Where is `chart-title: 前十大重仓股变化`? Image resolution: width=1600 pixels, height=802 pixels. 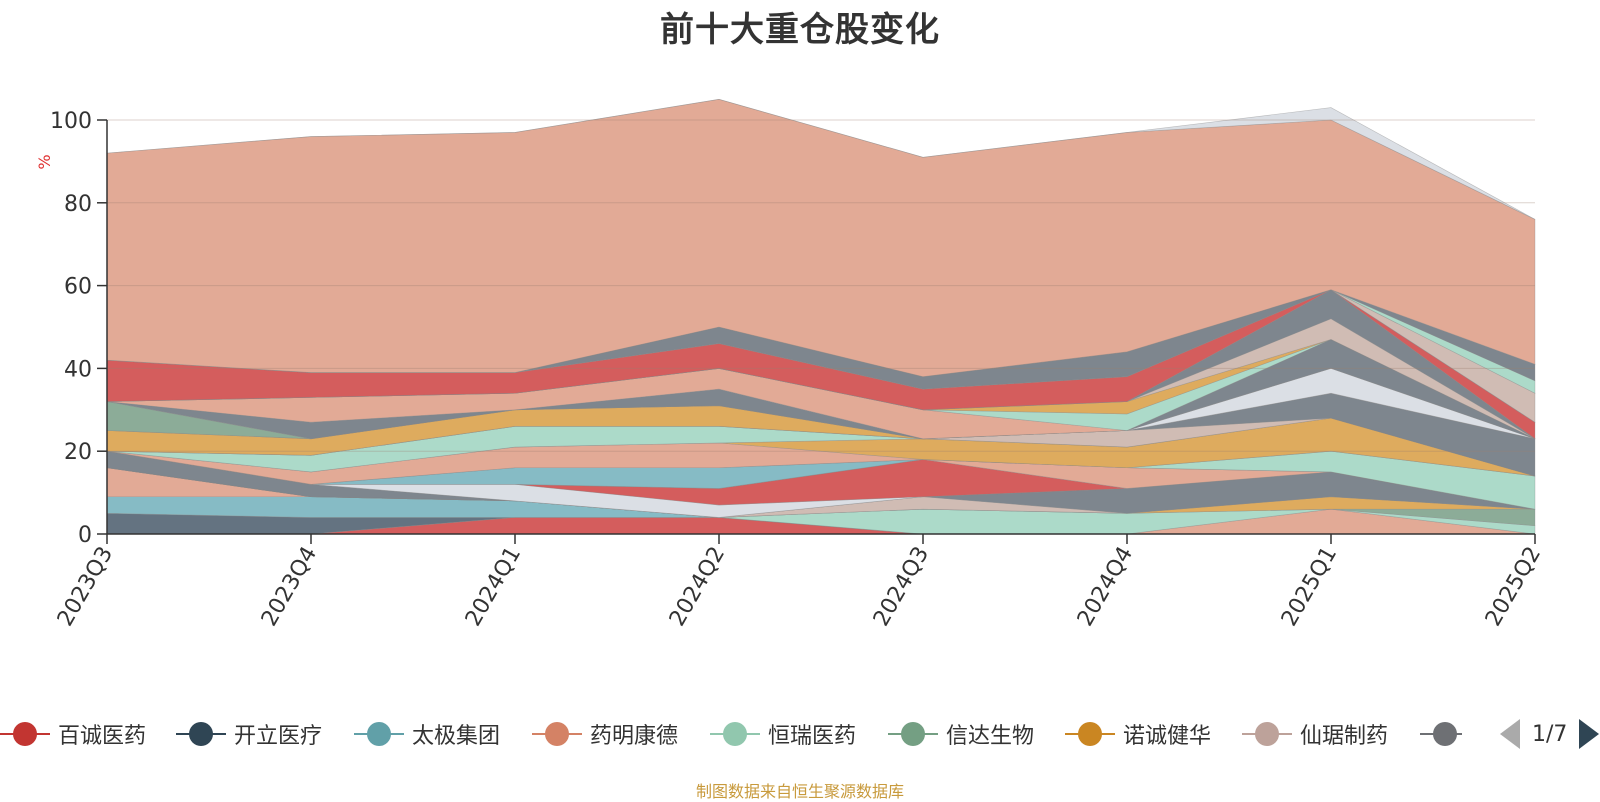
chart-title: 前十大重仓股变化 is located at coordinates (800, 30).